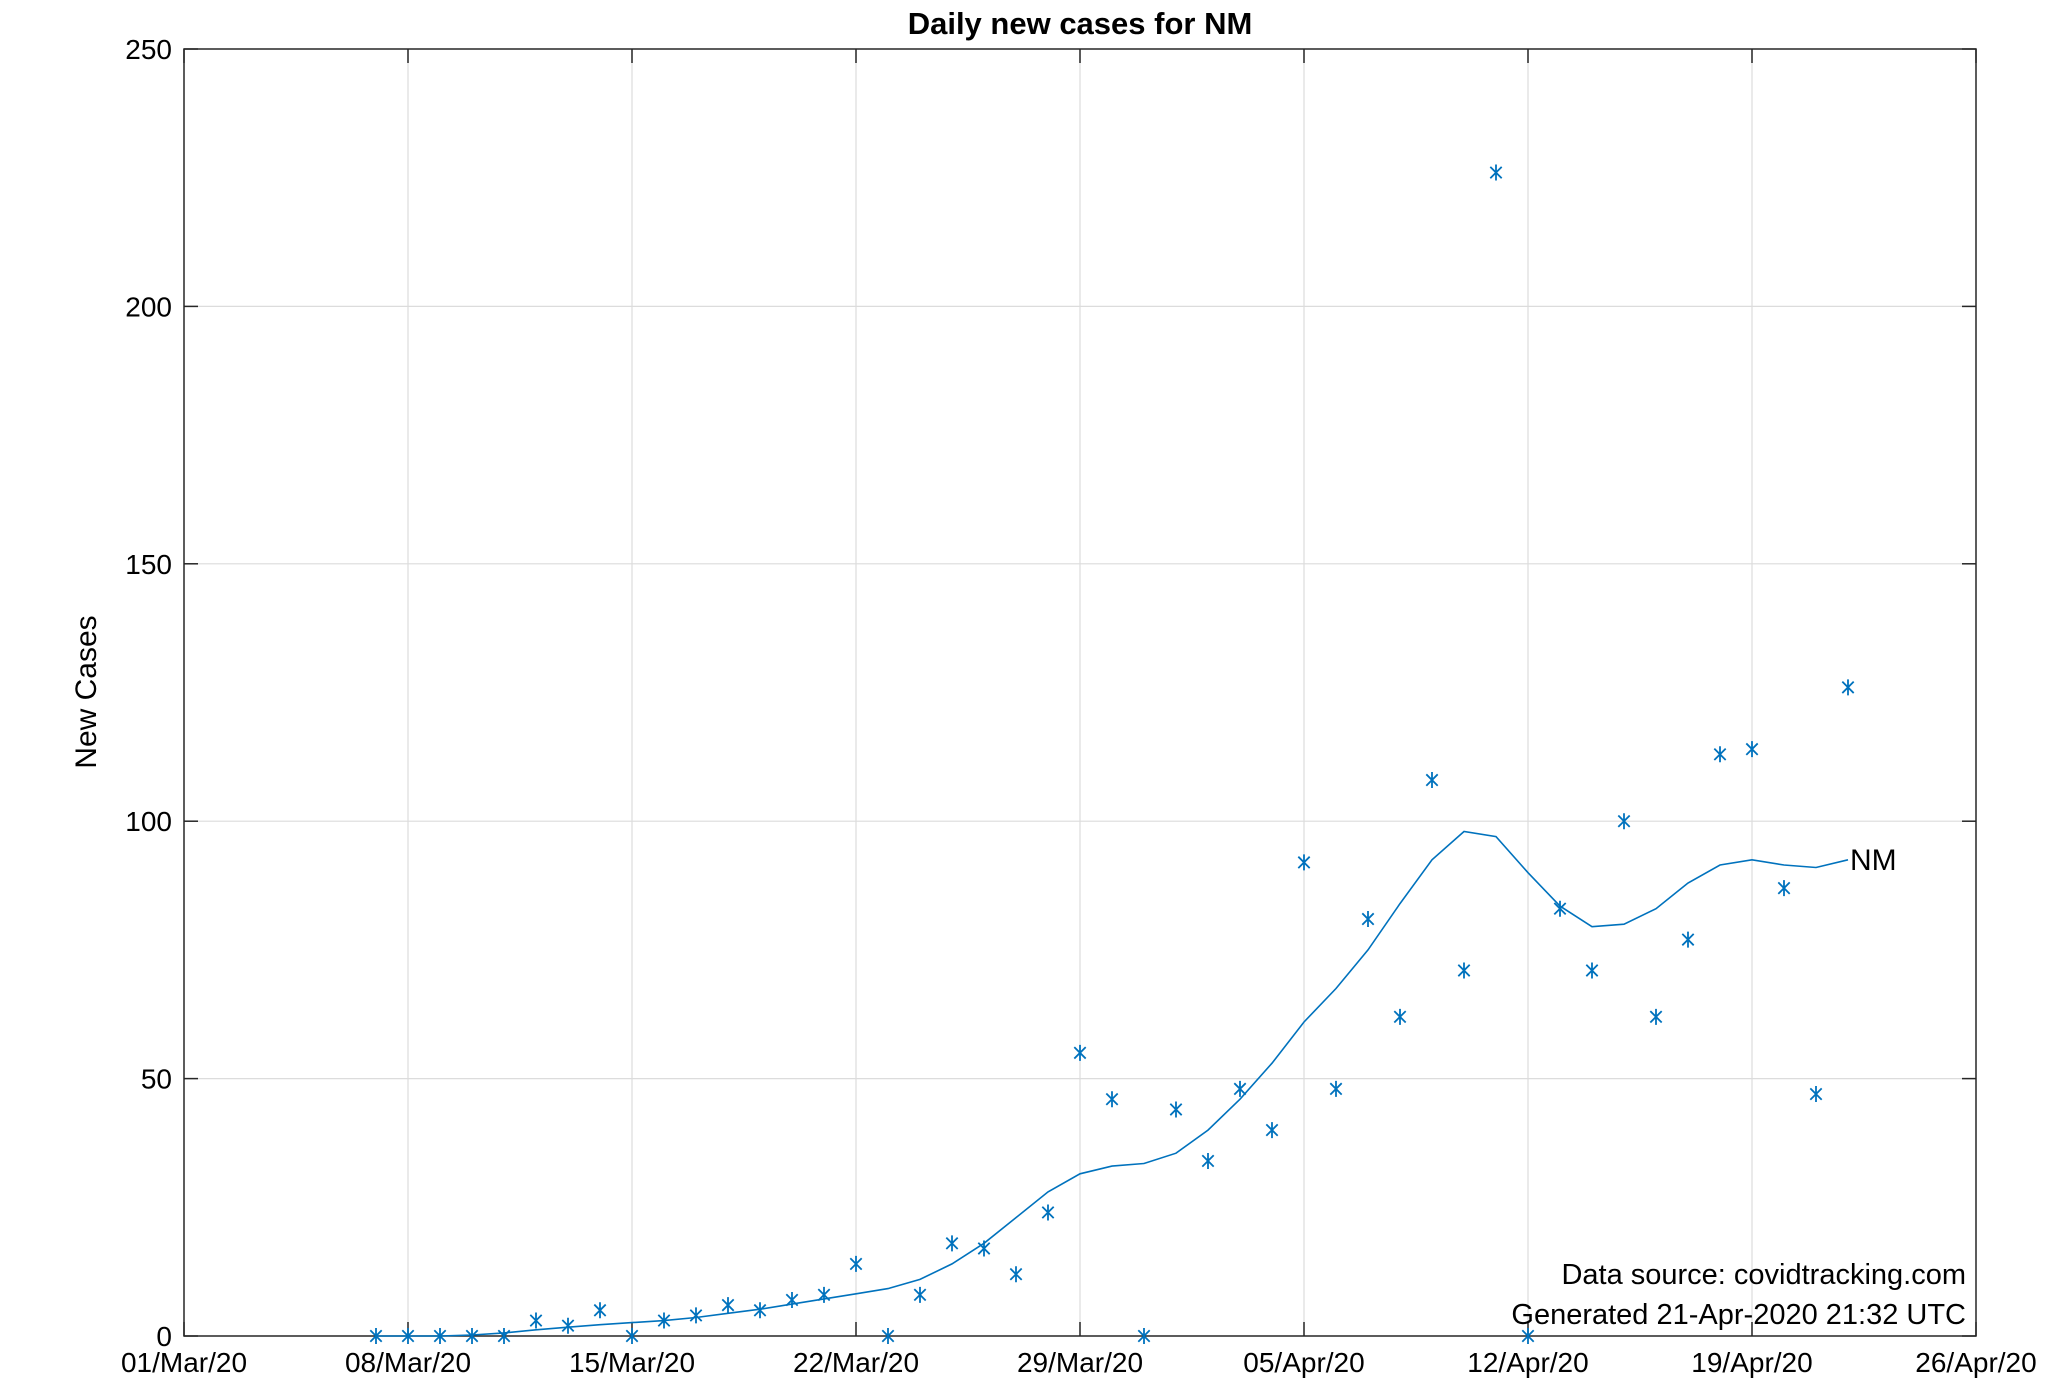  Describe the element at coordinates (1080, 1362) in the screenshot. I see `x-tick-label: 29/Mar/20` at that location.